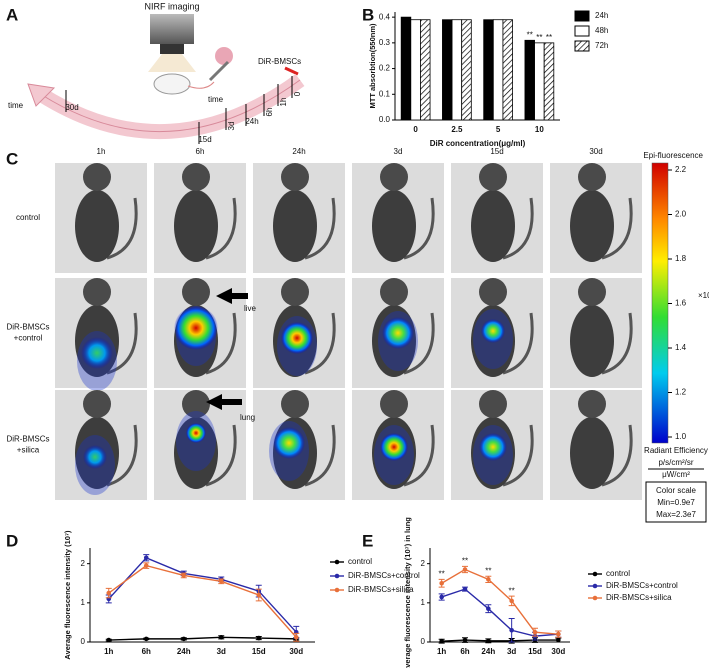 The image size is (709, 668). Describe the element at coordinates (676, 502) in the screenshot. I see `scale-min: Min=0.9e7` at that location.